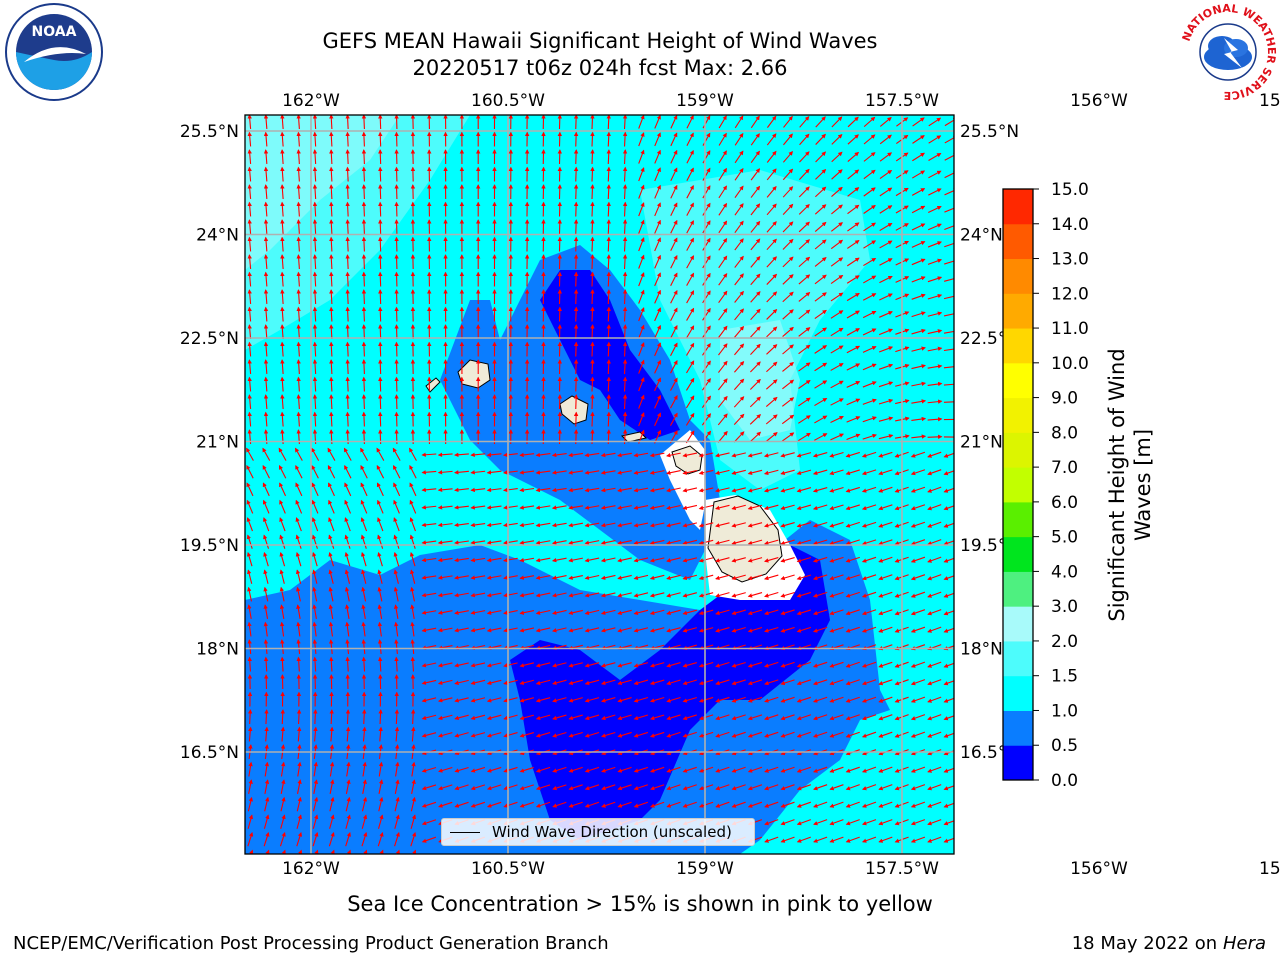 The image size is (1280, 960). I want to click on lat-tick-right: 21°N, so click(981, 443).